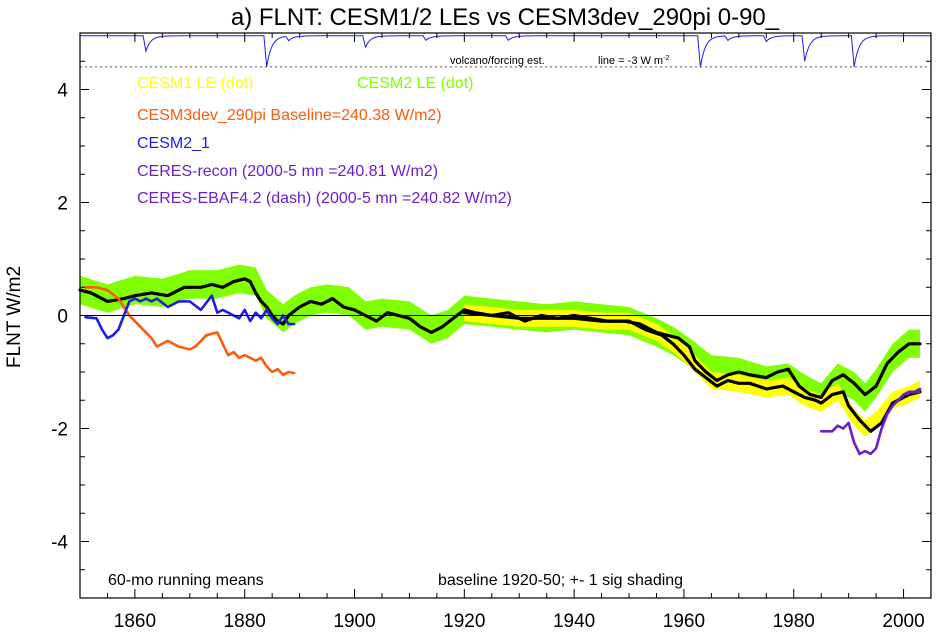  What do you see at coordinates (245, 621) in the screenshot?
I see `x-tick-label: 1880` at bounding box center [245, 621].